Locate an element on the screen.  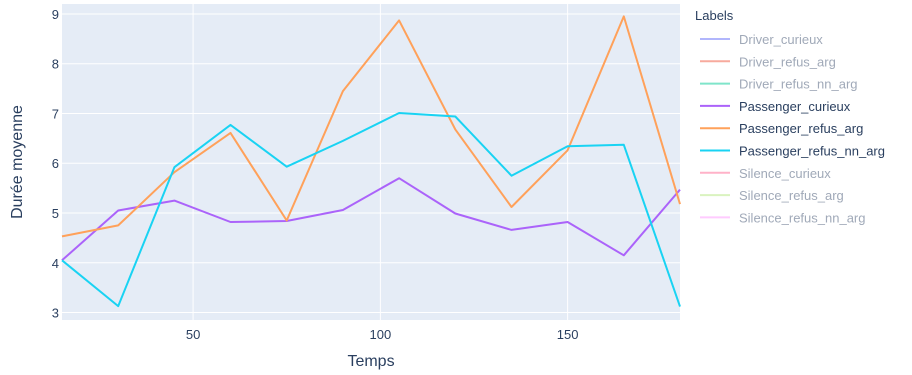
legend-label: Silence_refus_arg is located at coordinates (791, 195).